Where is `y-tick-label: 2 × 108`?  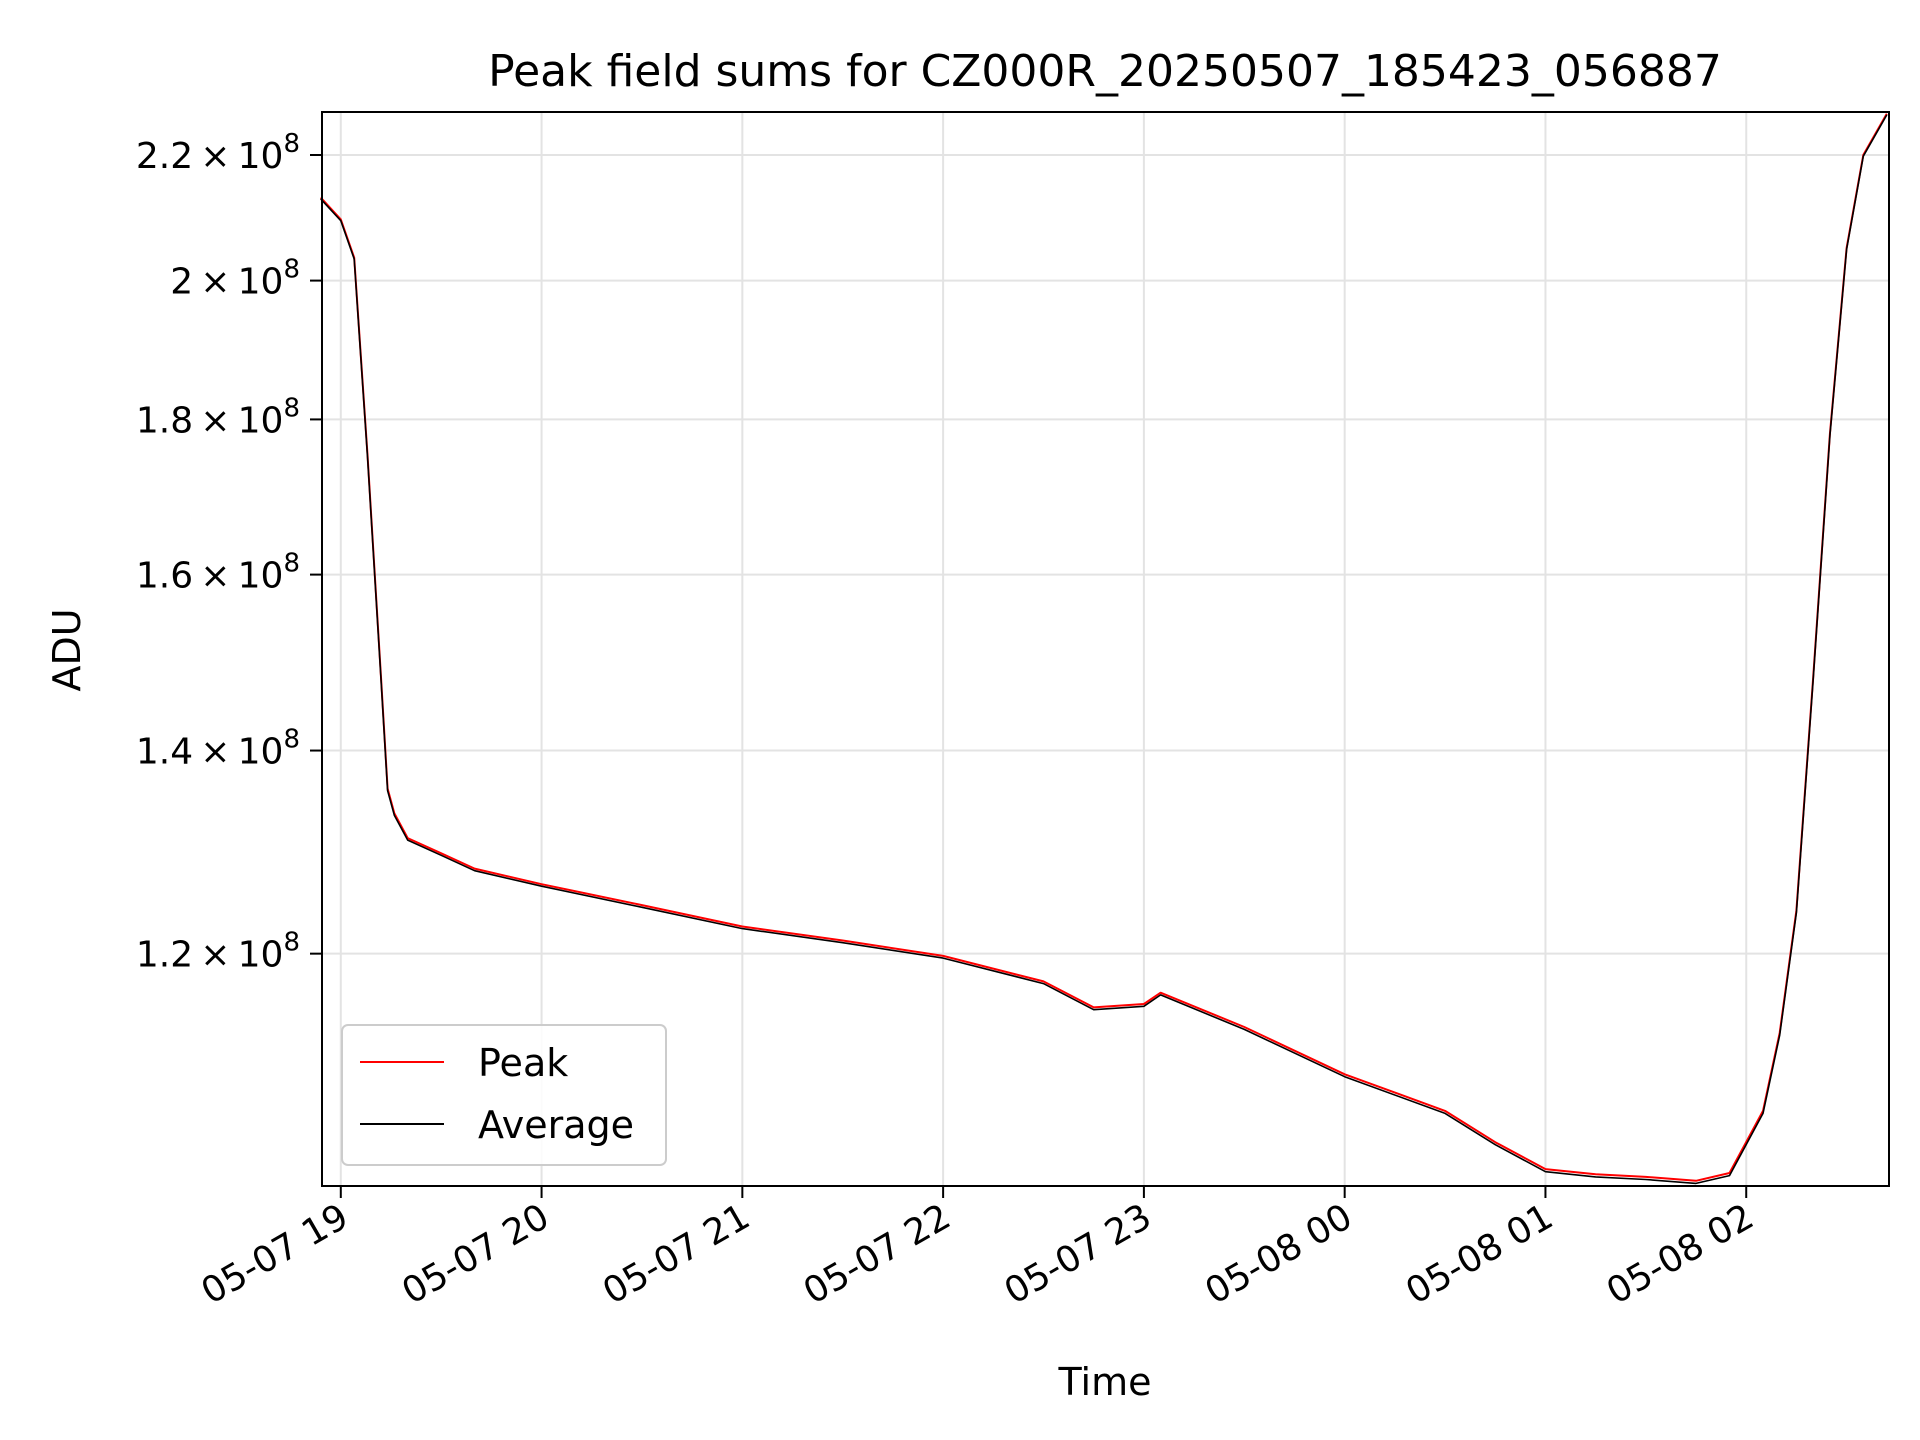 y-tick-label: 2 × 108 is located at coordinates (235, 279).